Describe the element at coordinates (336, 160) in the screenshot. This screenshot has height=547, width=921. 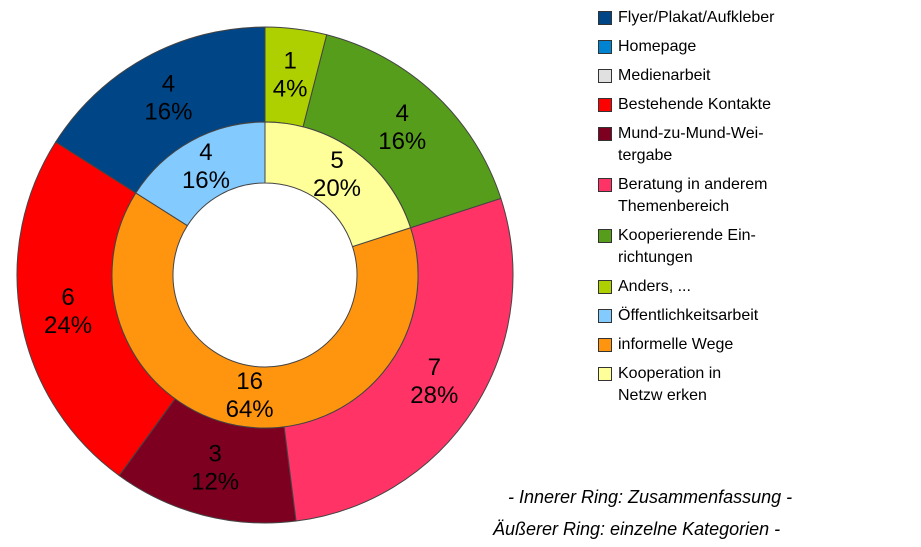
I see `value-label: 5` at that location.